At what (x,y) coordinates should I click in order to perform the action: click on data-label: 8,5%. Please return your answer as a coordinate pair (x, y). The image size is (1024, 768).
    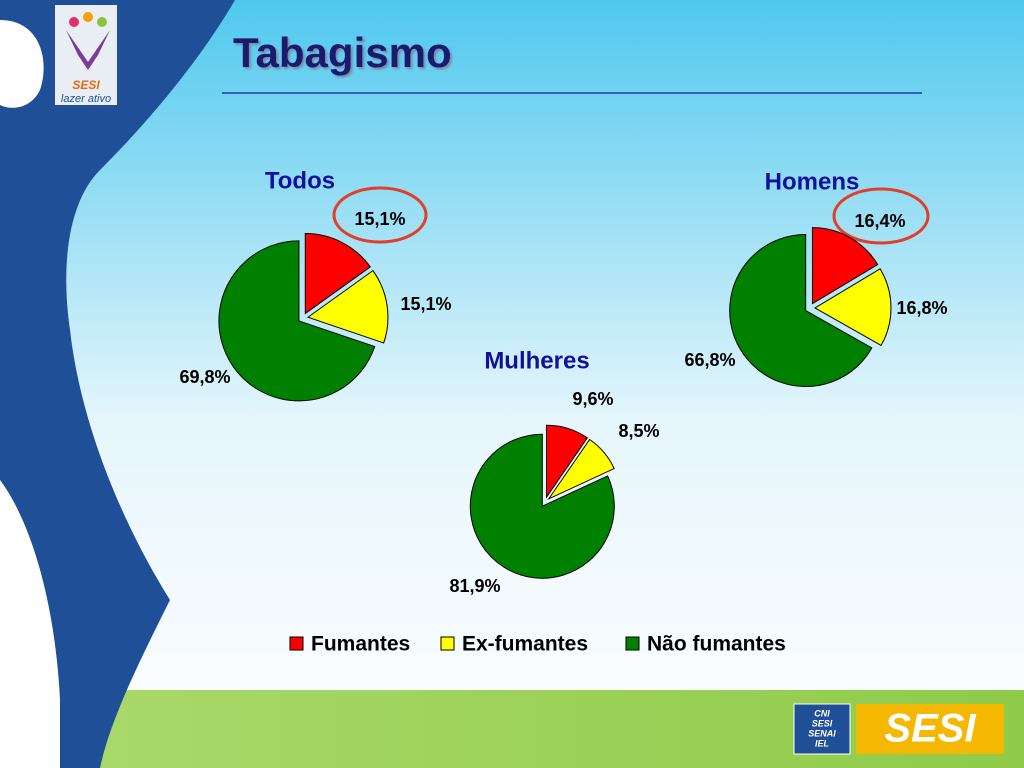
    Looking at the image, I should click on (638, 431).